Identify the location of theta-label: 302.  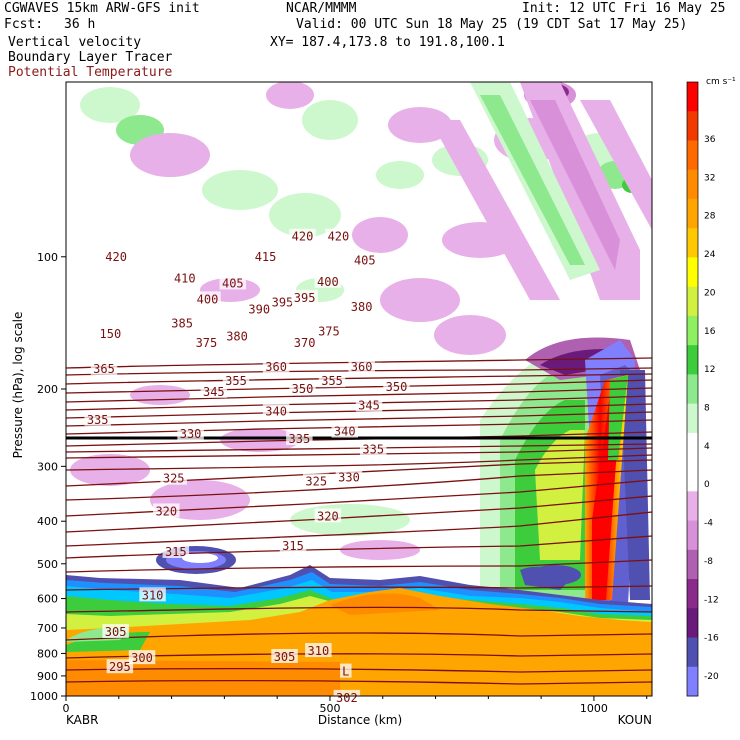
(347, 697).